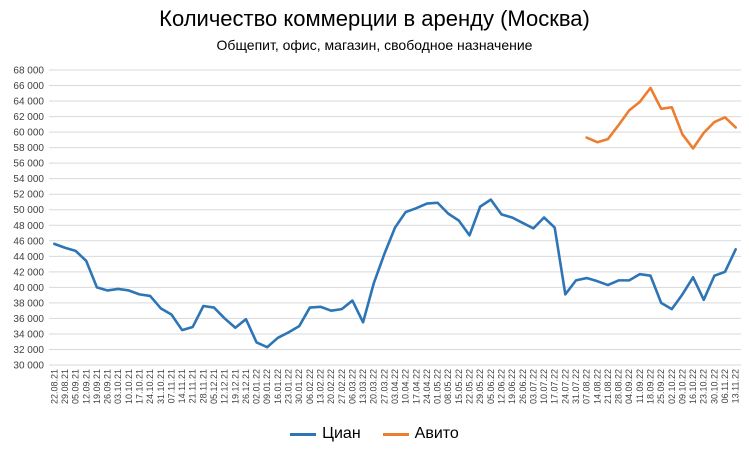  What do you see at coordinates (501, 386) in the screenshot?
I see `x-tick-label: 12.06.22` at bounding box center [501, 386].